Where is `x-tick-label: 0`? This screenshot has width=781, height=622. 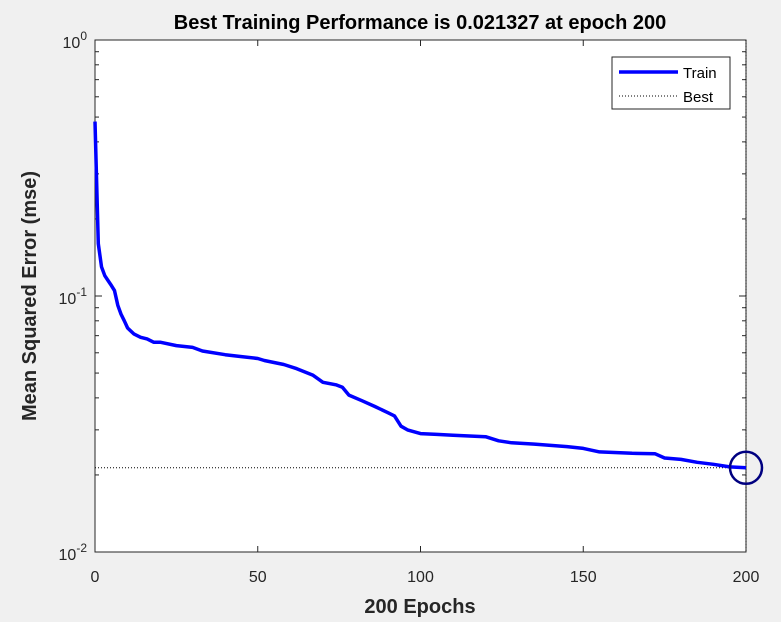
x-tick-label: 0 is located at coordinates (95, 577).